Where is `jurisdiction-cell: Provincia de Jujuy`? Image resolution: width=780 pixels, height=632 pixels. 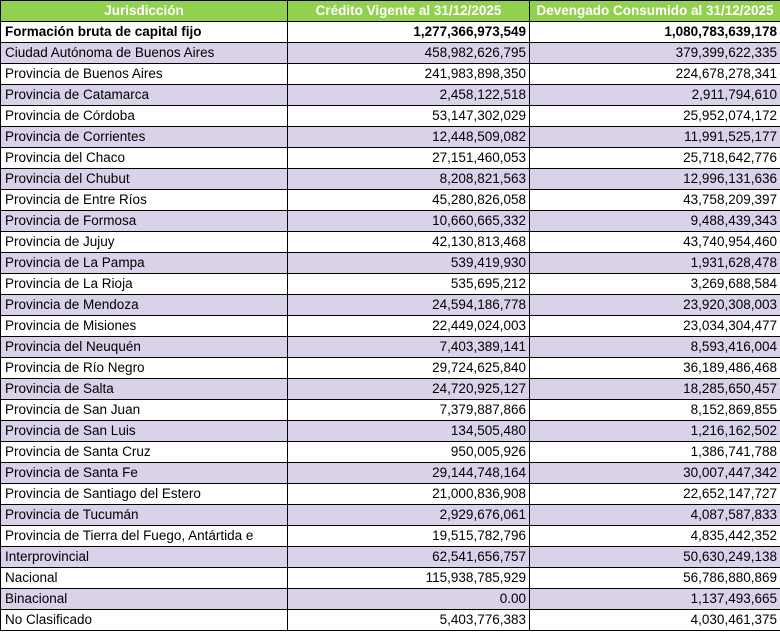 jurisdiction-cell: Provincia de Jujuy is located at coordinates (144, 242).